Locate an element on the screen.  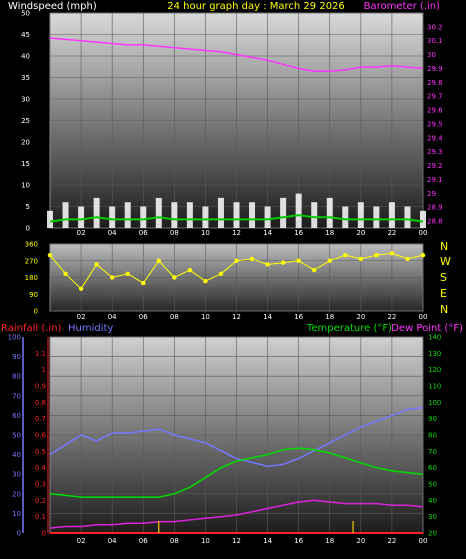
temp-tick-80: 80 is located at coordinates (432, 436).